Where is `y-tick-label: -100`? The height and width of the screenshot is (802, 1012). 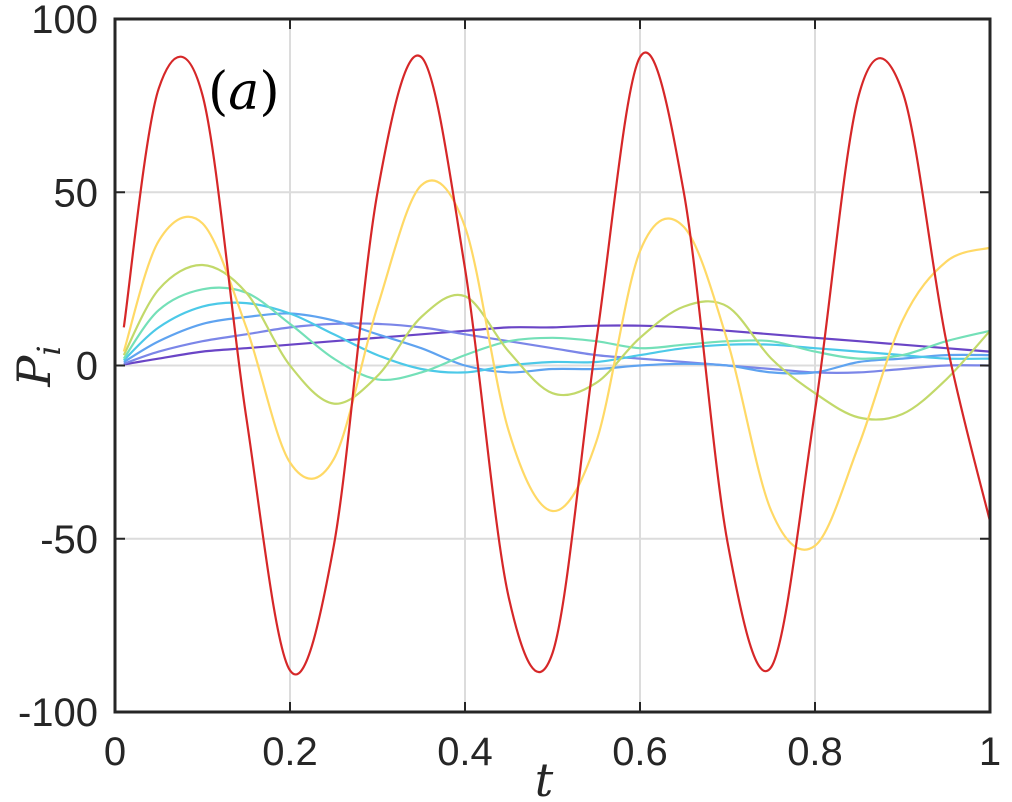
y-tick-label: -100 is located at coordinates (58, 713).